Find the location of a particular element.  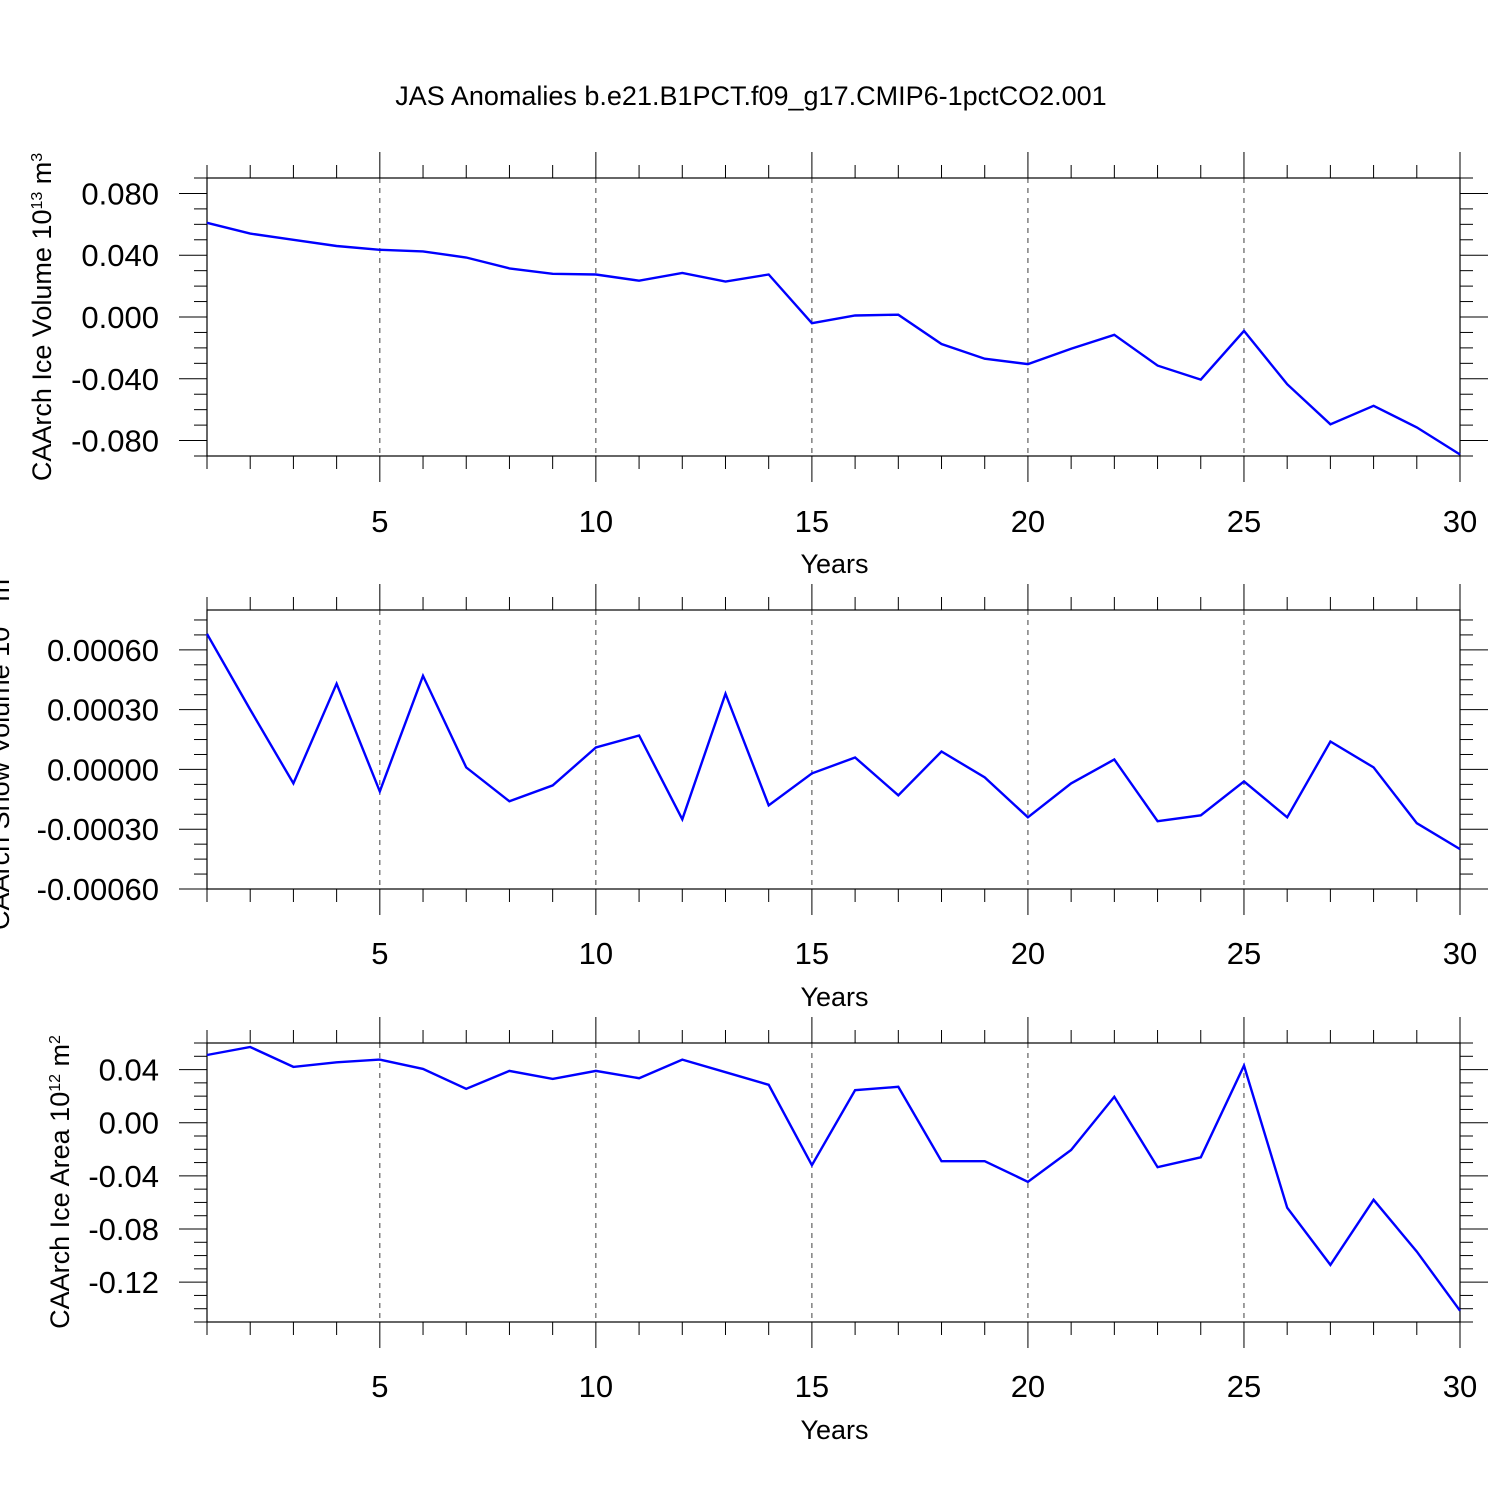

y-tick-label: -0.080 is located at coordinates (115, 441).